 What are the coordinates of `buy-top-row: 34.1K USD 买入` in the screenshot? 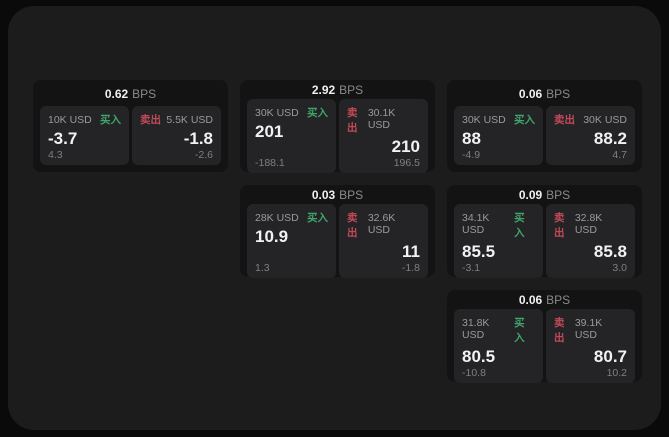 It's located at (498, 225).